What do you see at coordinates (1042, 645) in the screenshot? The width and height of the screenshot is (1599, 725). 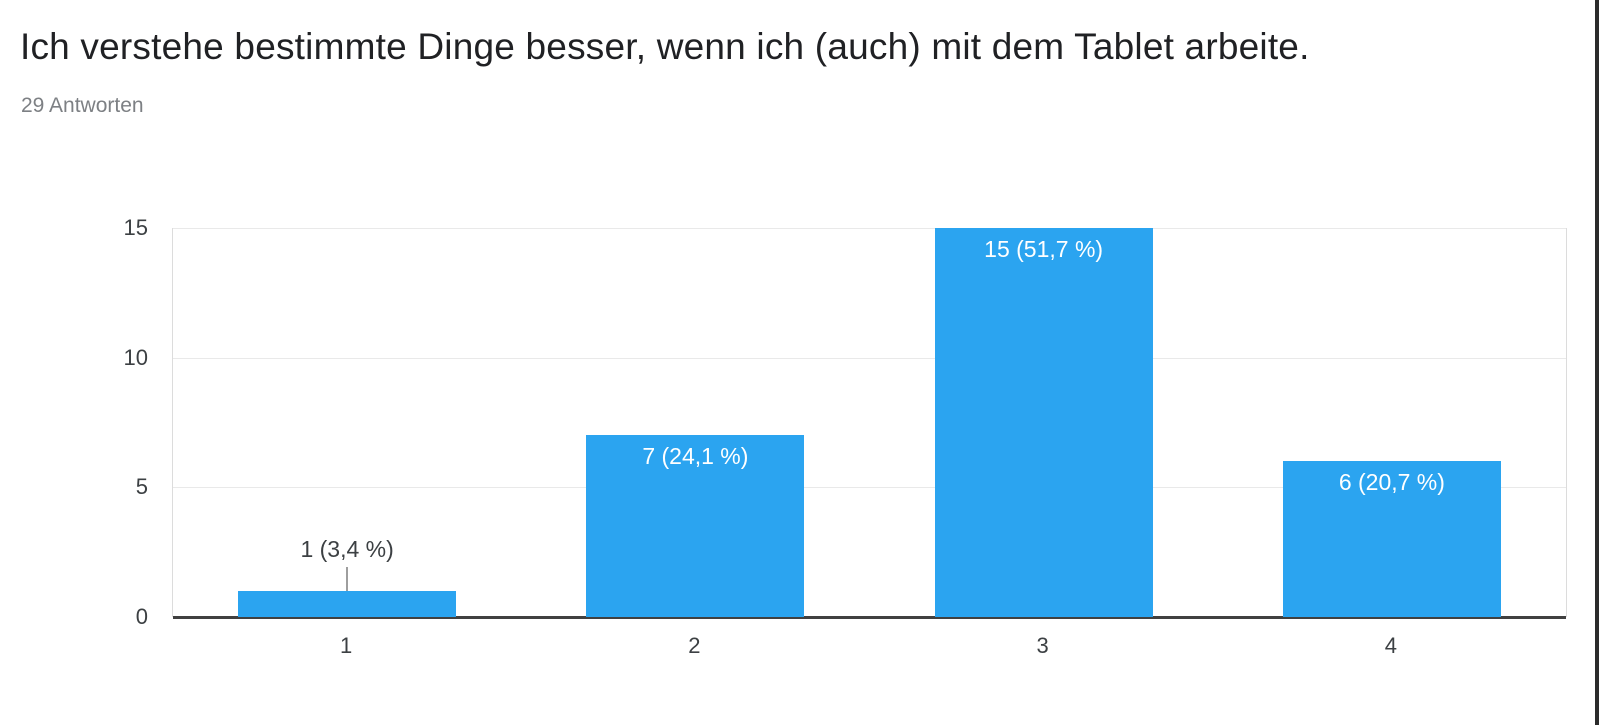 I see `x-axis-tick-label: 3` at bounding box center [1042, 645].